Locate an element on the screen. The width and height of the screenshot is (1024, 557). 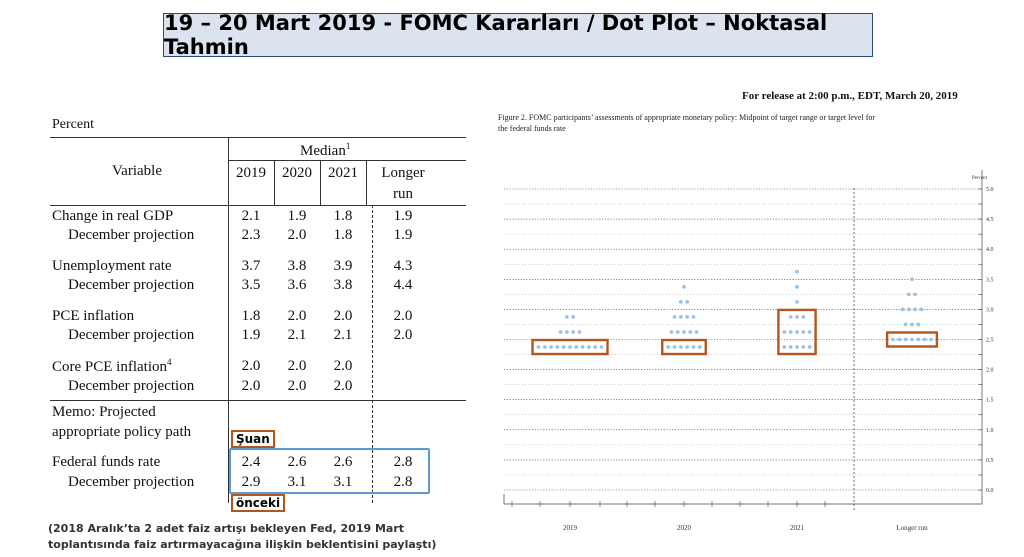
y-tick-label: 4.0 is located at coordinates (990, 250).